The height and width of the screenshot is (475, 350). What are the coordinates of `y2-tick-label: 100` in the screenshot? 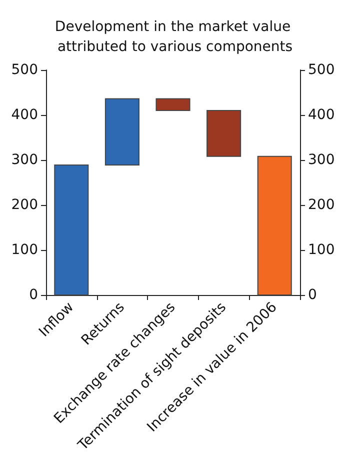 It's located at (321, 250).